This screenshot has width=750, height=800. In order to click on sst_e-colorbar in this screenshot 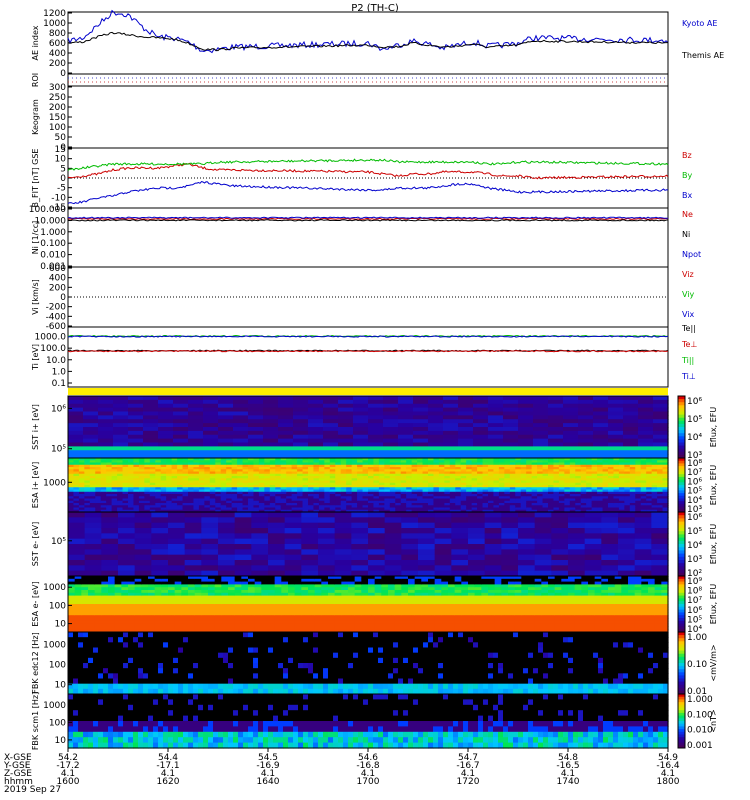, I will do `click(681, 544)`.